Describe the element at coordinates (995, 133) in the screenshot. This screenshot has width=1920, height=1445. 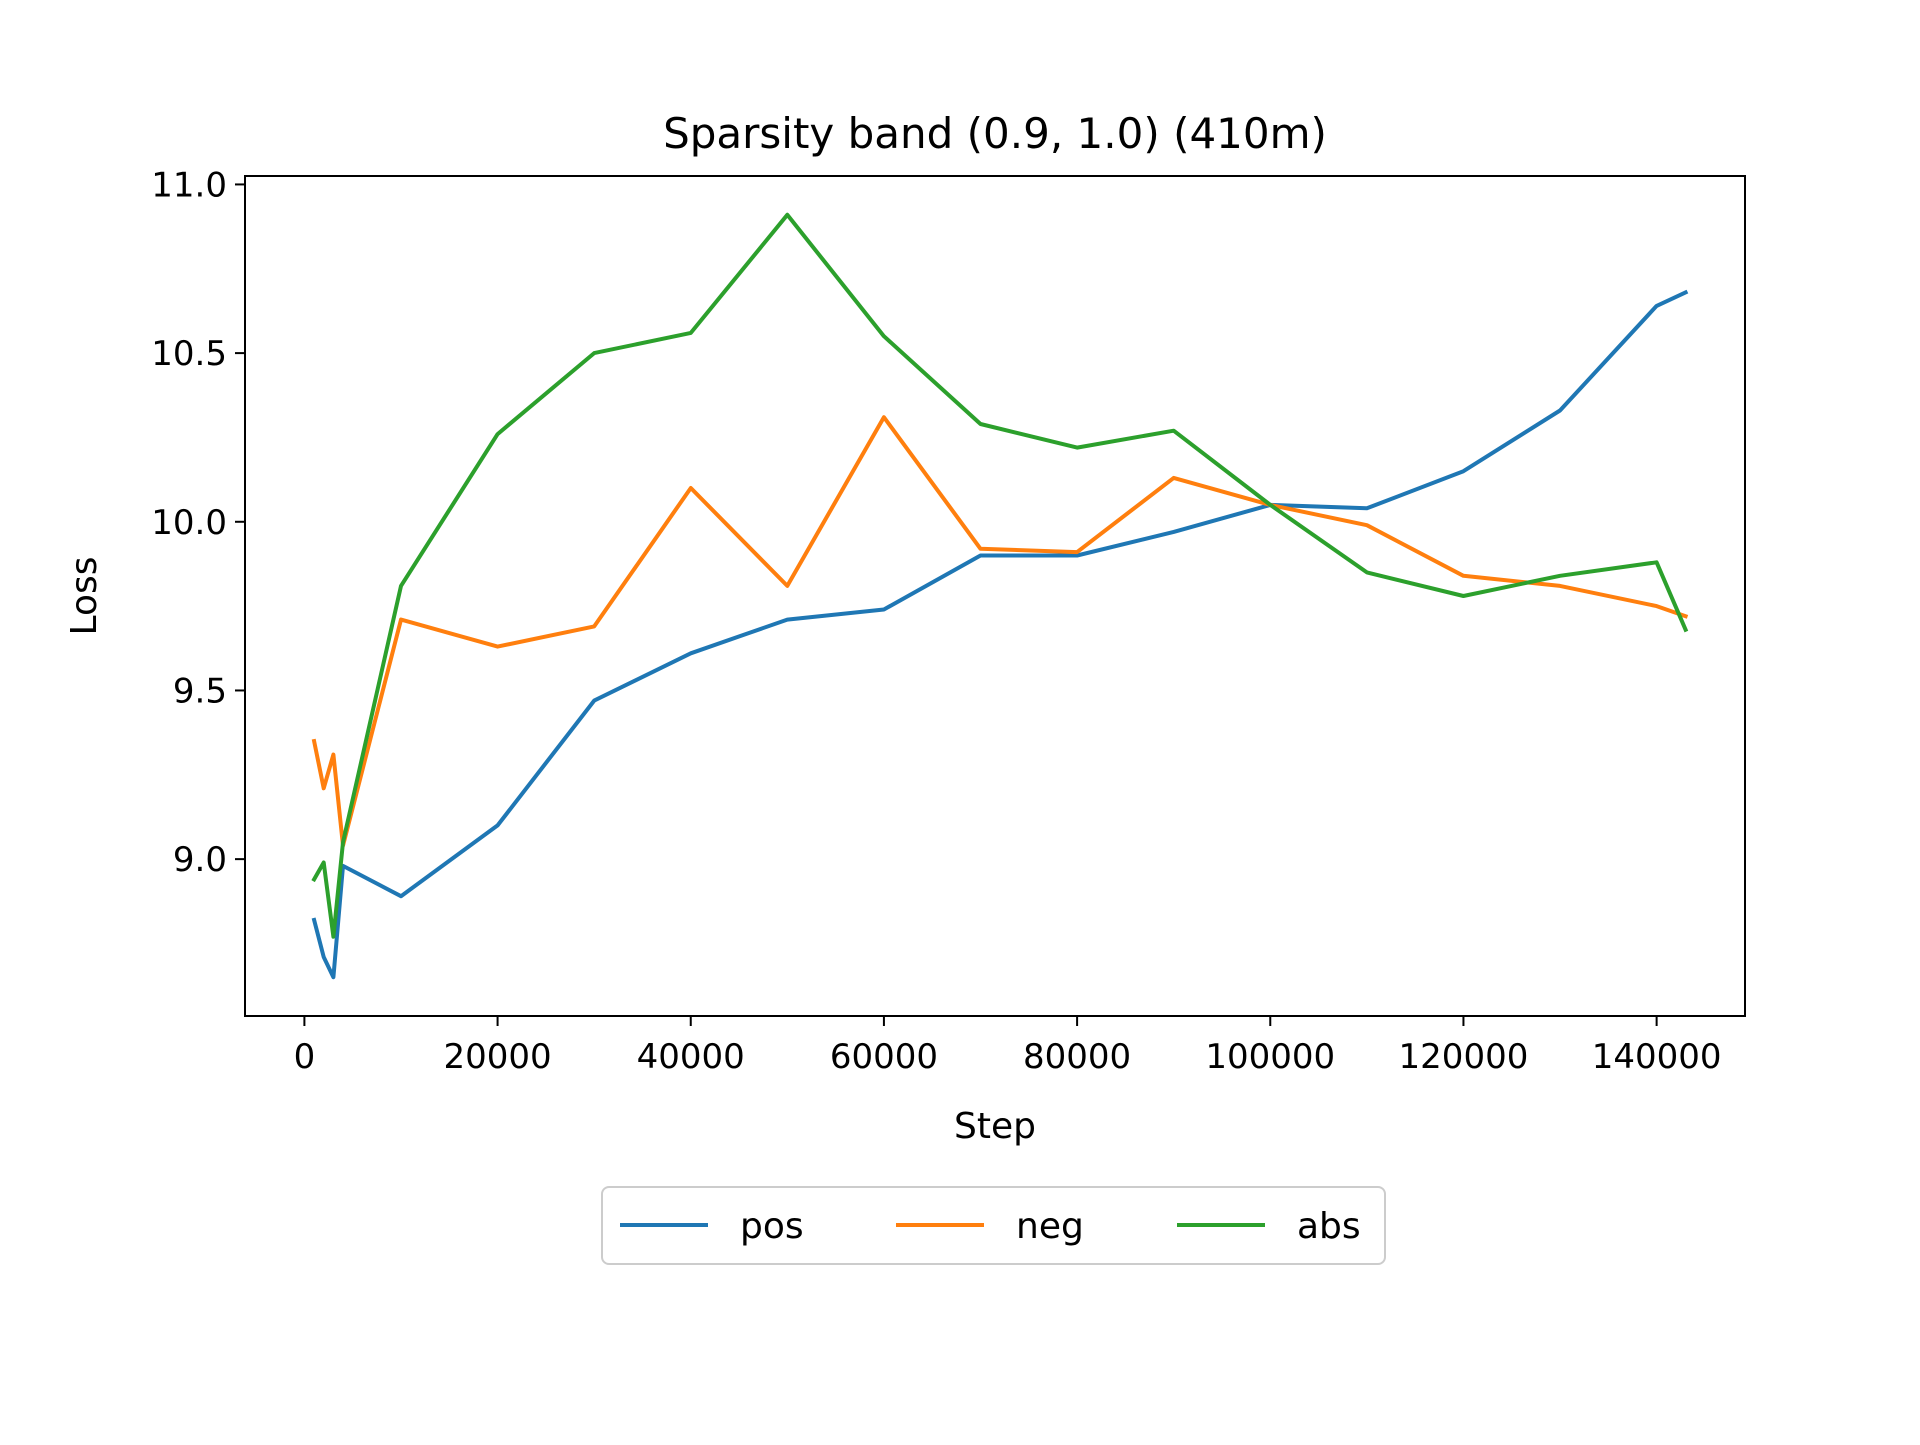
I see `chart-title: Sparsity band (0.9, 1.0) (410m)` at that location.